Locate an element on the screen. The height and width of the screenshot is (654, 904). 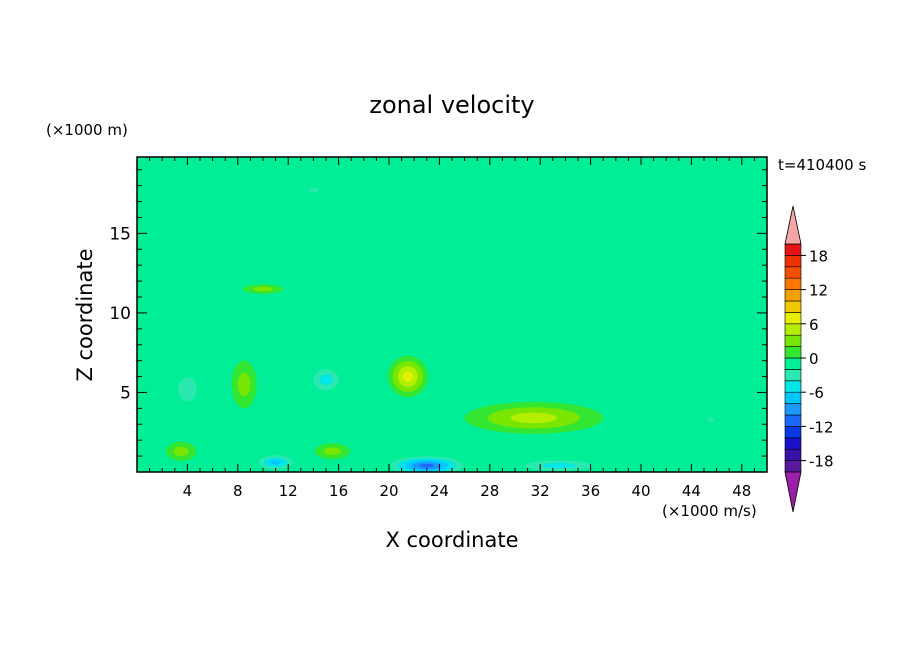
y-tick-label: 10 is located at coordinates (120, 314).